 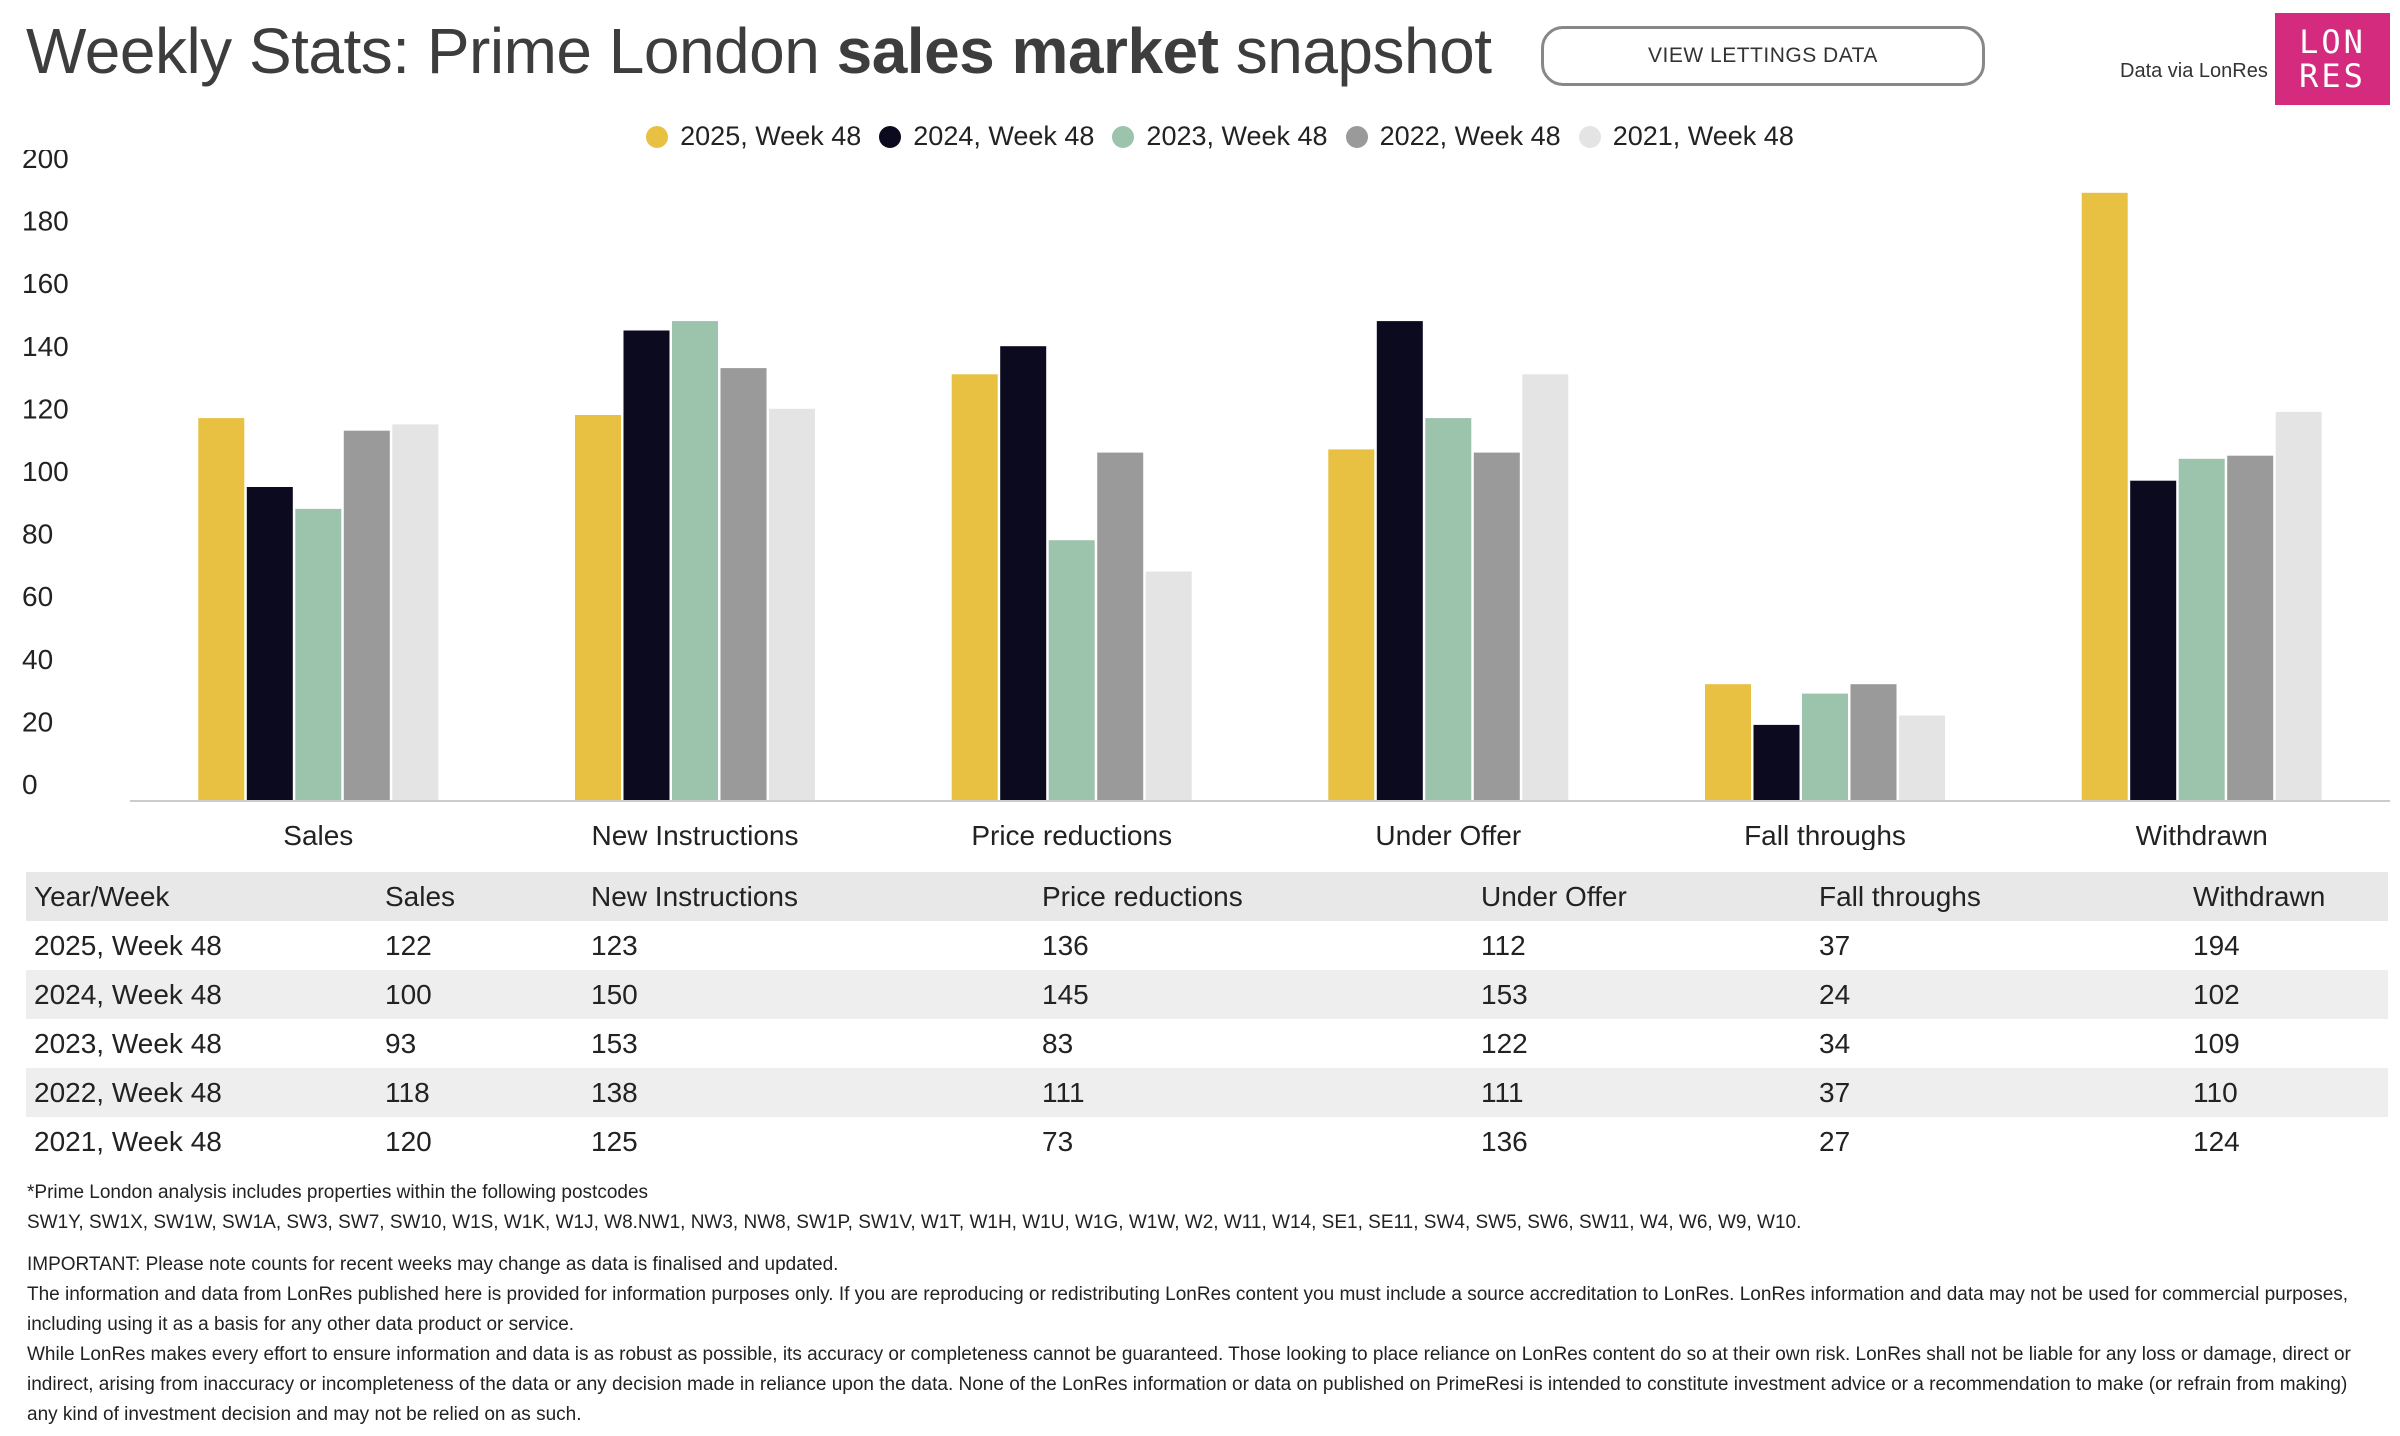 I want to click on legend-label: 2023, Week 48, so click(x=1237, y=136).